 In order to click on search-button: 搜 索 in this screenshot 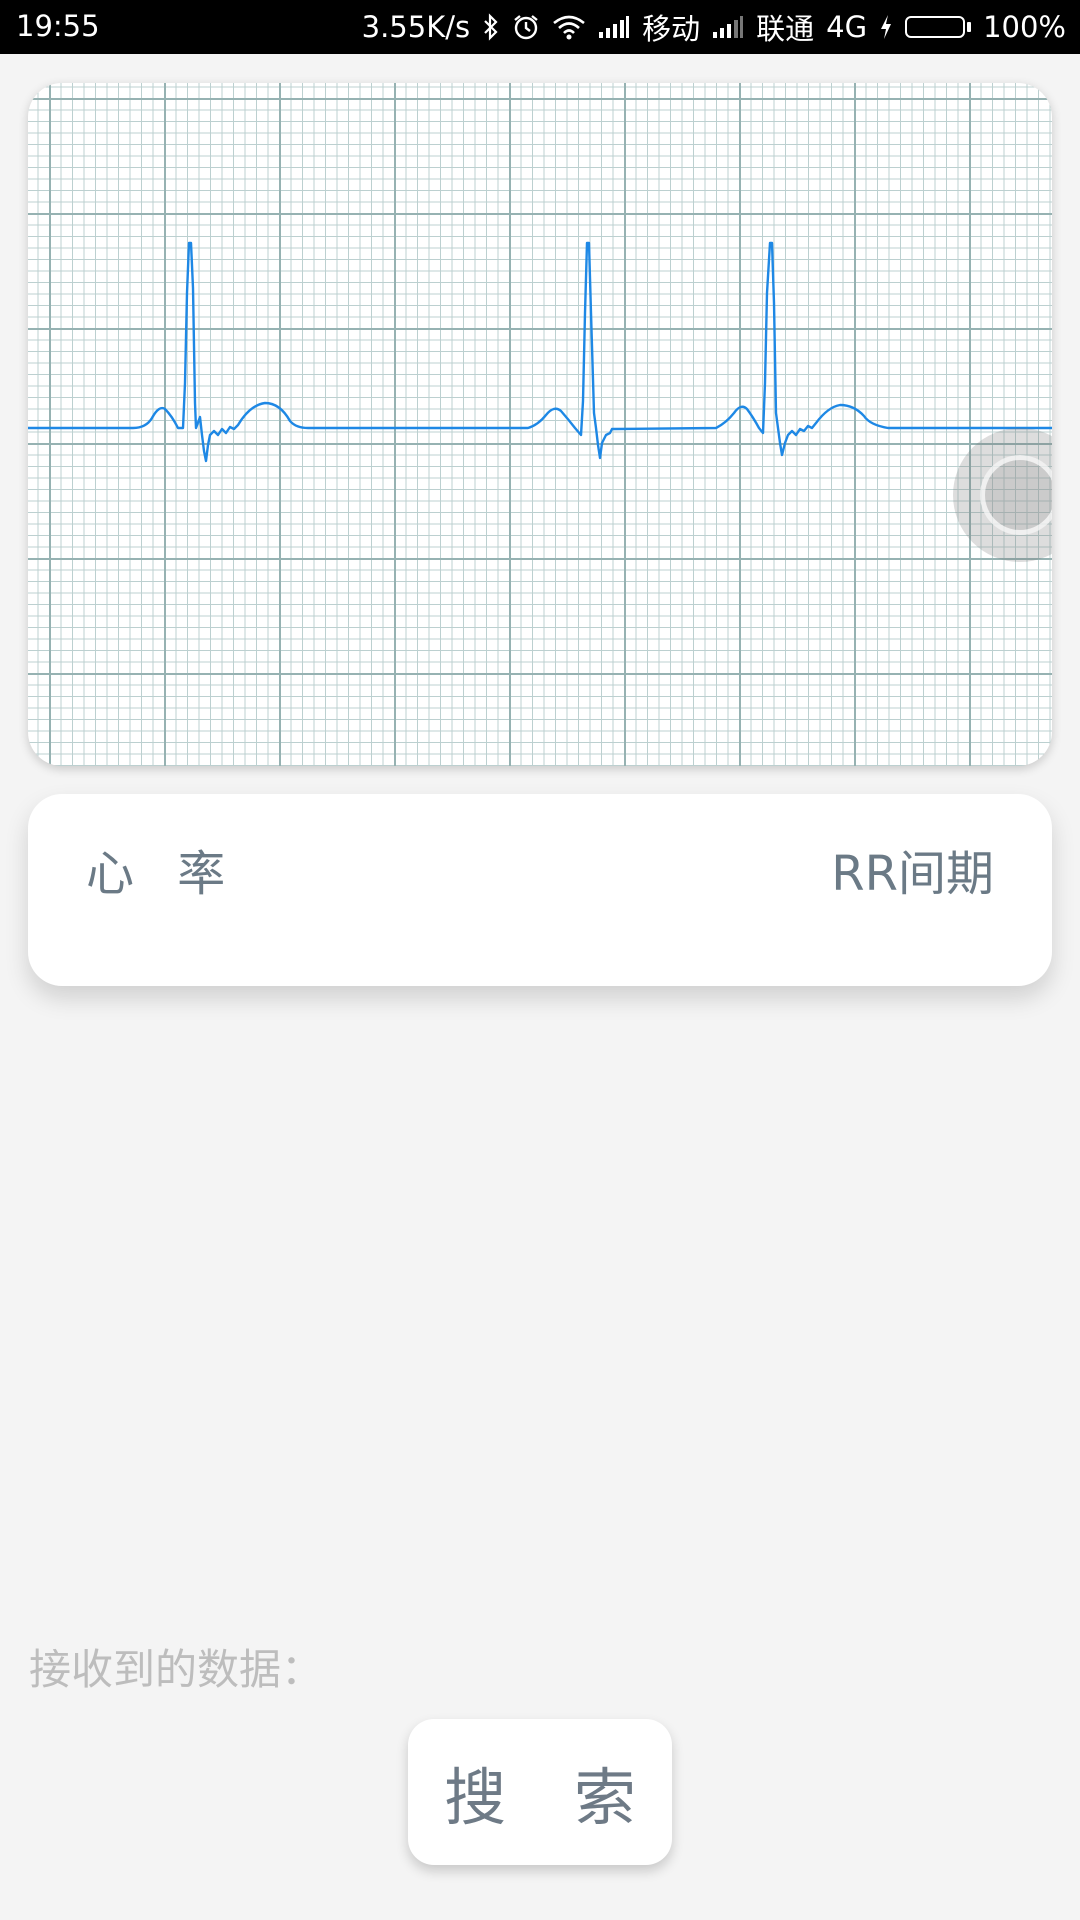, I will do `click(540, 1792)`.